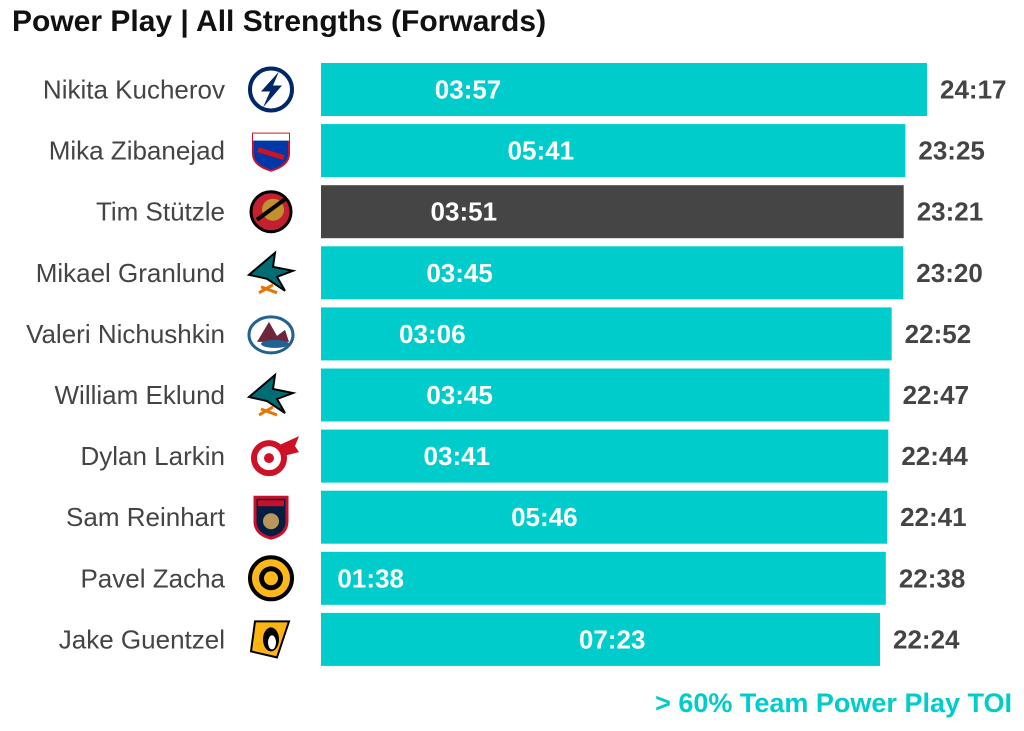  Describe the element at coordinates (271, 335) in the screenshot. I see `colorado-avalanche-logo-icon` at that location.